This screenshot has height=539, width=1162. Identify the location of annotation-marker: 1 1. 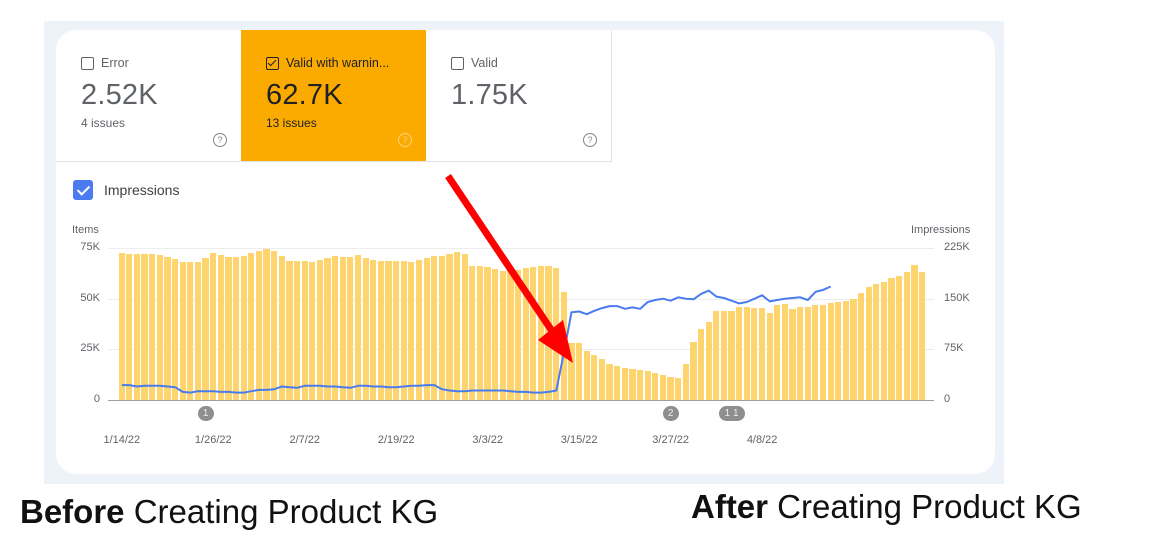
(731, 413).